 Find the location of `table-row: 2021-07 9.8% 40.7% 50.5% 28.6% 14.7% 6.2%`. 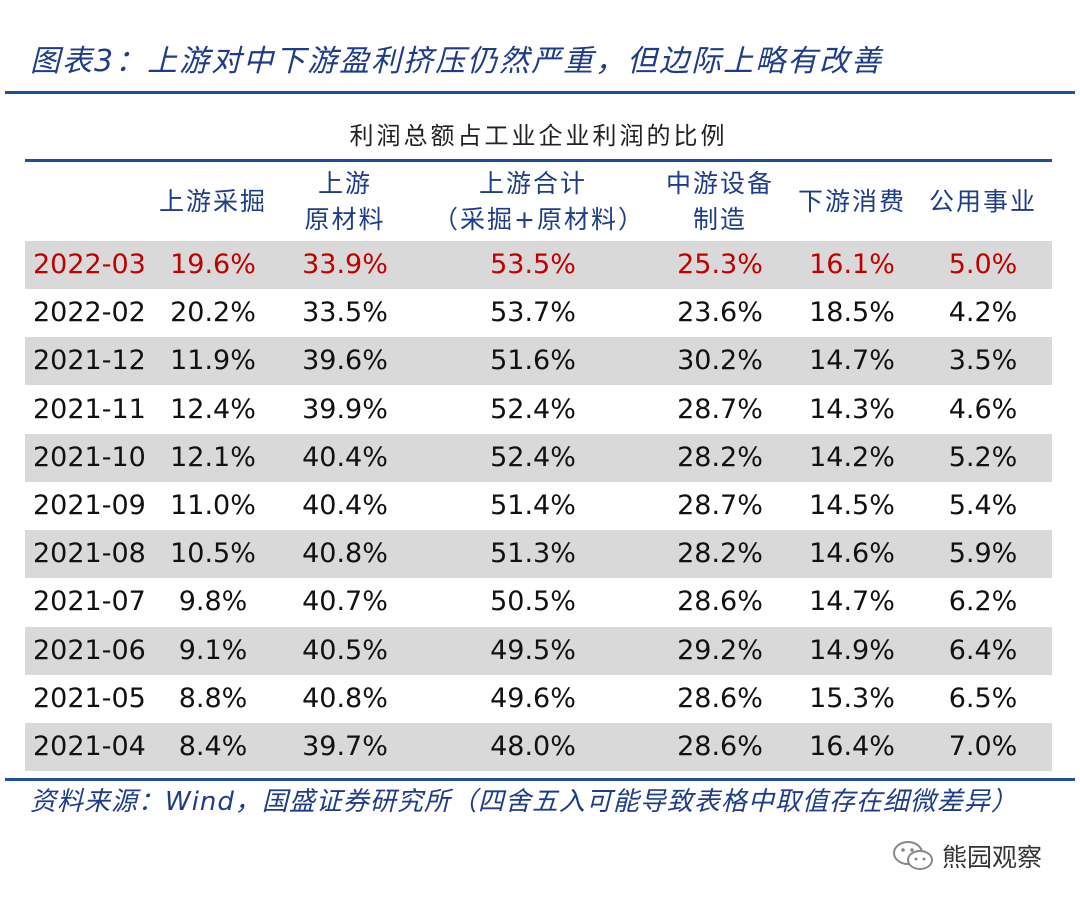

table-row: 2021-07 9.8% 40.7% 50.5% 28.6% 14.7% 6.2% is located at coordinates (538, 602).